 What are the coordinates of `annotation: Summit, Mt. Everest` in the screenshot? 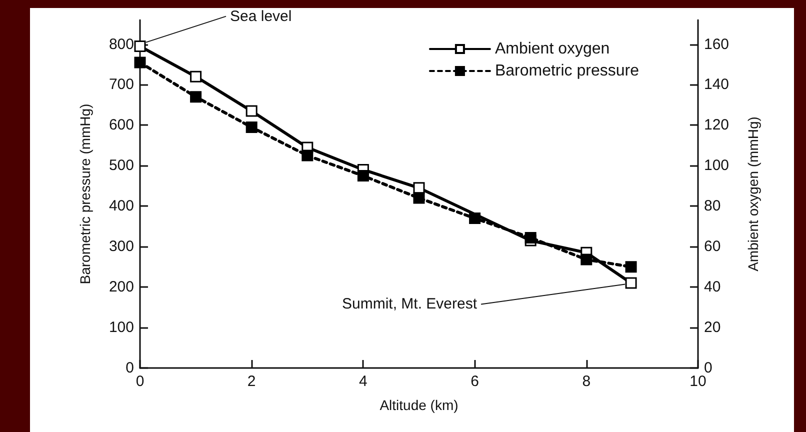 It's located at (410, 304).